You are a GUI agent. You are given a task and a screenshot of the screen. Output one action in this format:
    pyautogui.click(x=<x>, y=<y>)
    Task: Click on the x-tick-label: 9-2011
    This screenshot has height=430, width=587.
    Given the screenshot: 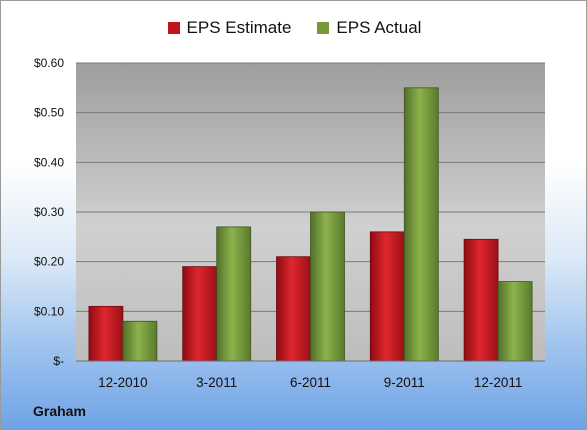 What is the action you would take?
    pyautogui.click(x=404, y=382)
    